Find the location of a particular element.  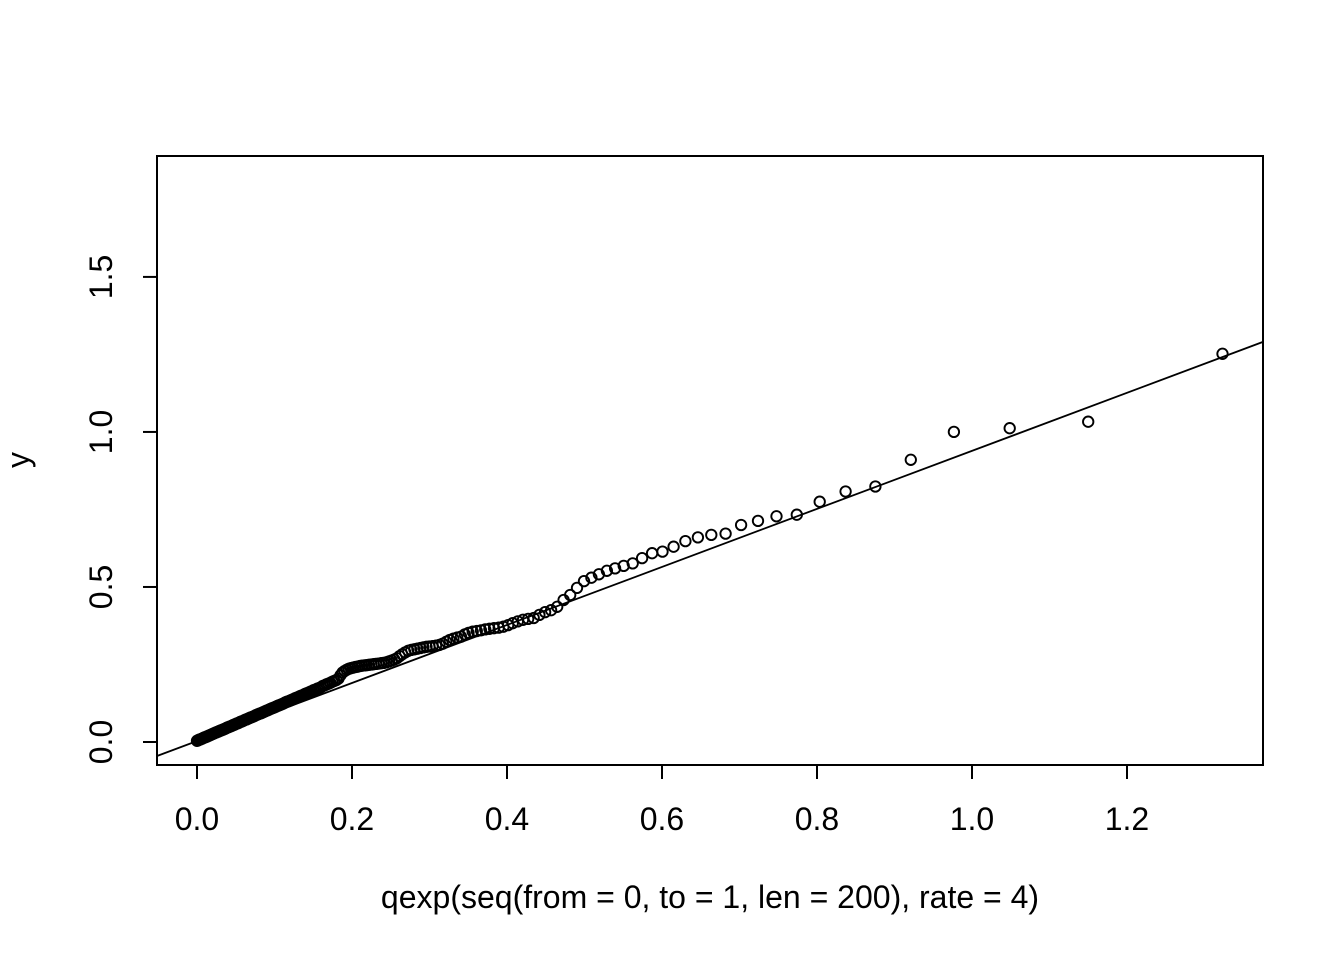

x-tick-label: 0.2 is located at coordinates (352, 819).